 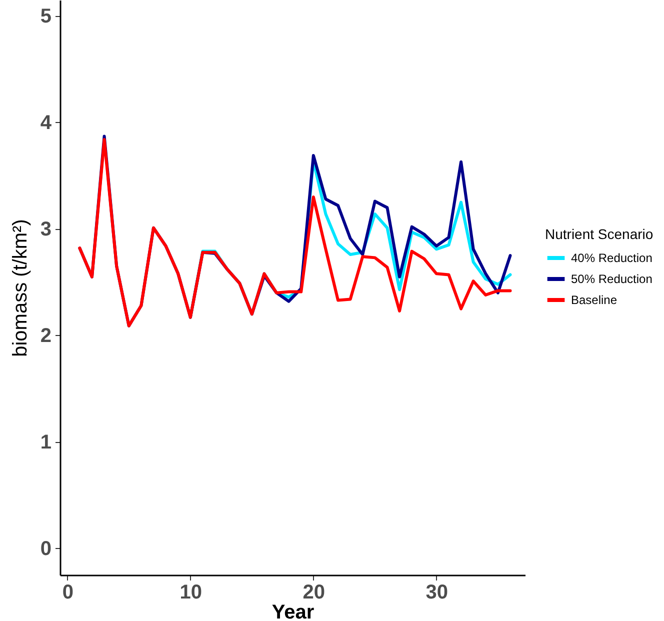 What do you see at coordinates (191, 593) in the screenshot?
I see `x-tick-label: 10` at bounding box center [191, 593].